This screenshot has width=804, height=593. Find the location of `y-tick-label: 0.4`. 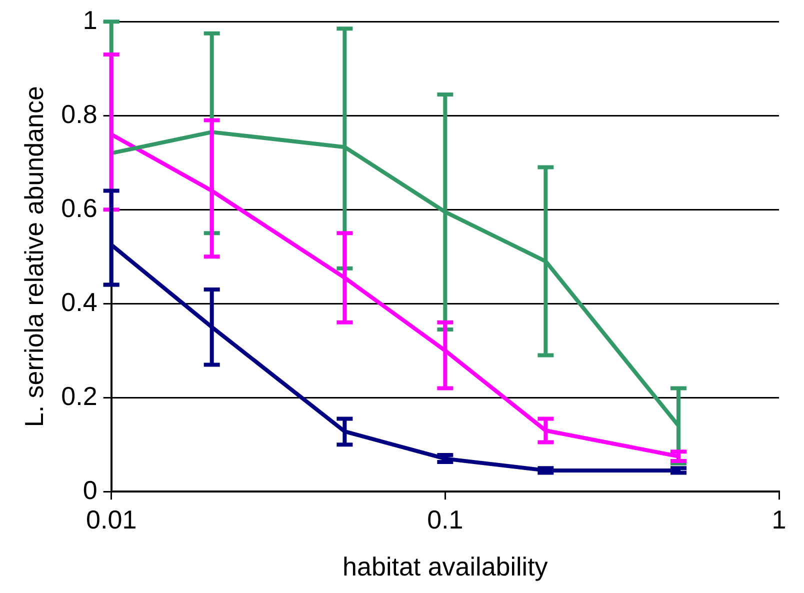

y-tick-label: 0.4 is located at coordinates (79, 301).